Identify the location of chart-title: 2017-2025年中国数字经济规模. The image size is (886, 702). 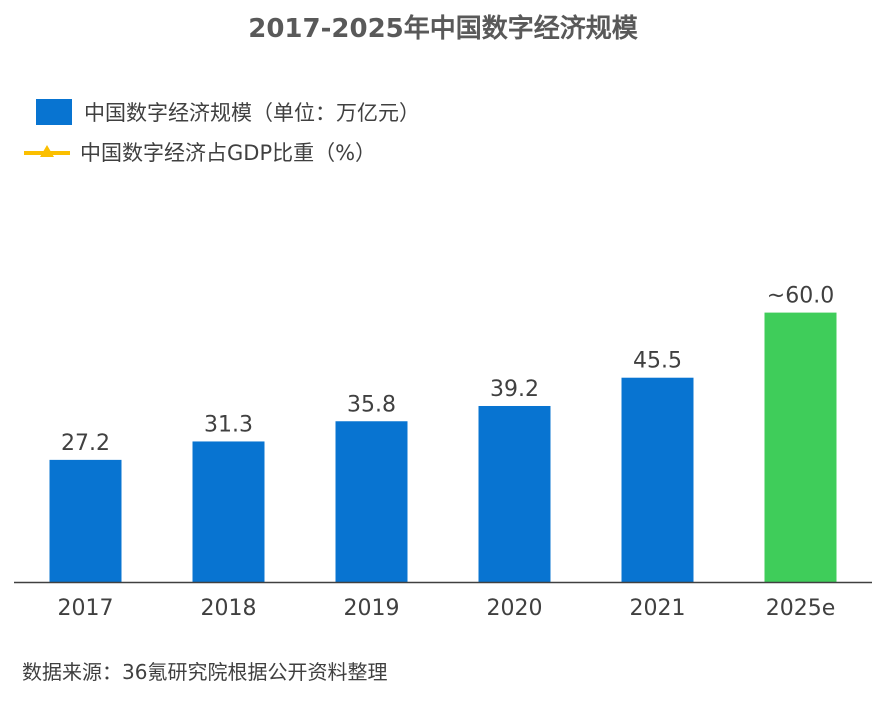
(443, 29).